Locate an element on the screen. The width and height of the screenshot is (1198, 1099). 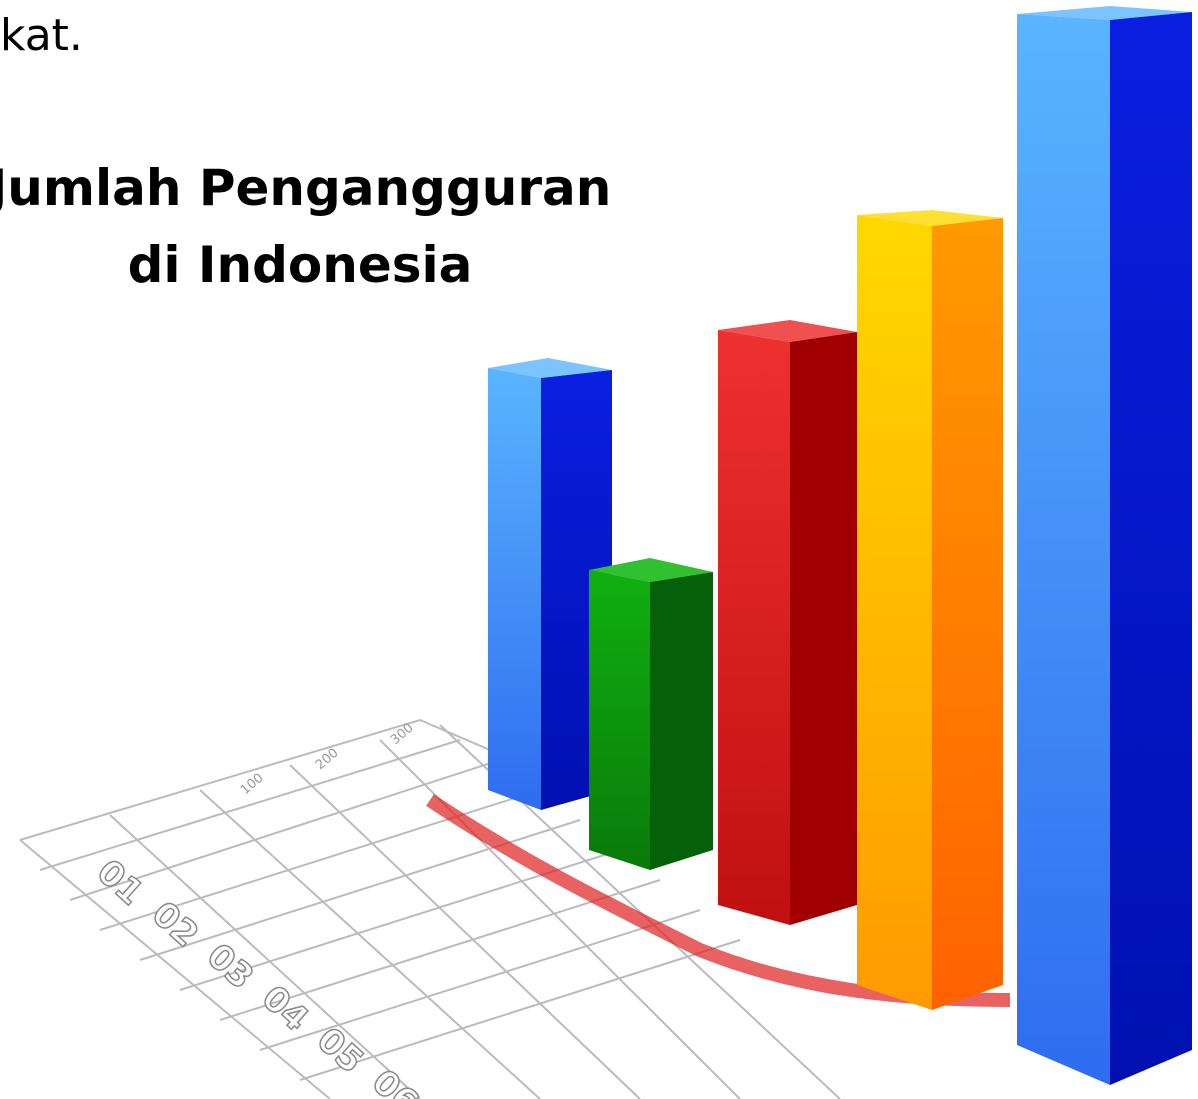
title-line: Jumlah Pengangguran is located at coordinates (305, 188).